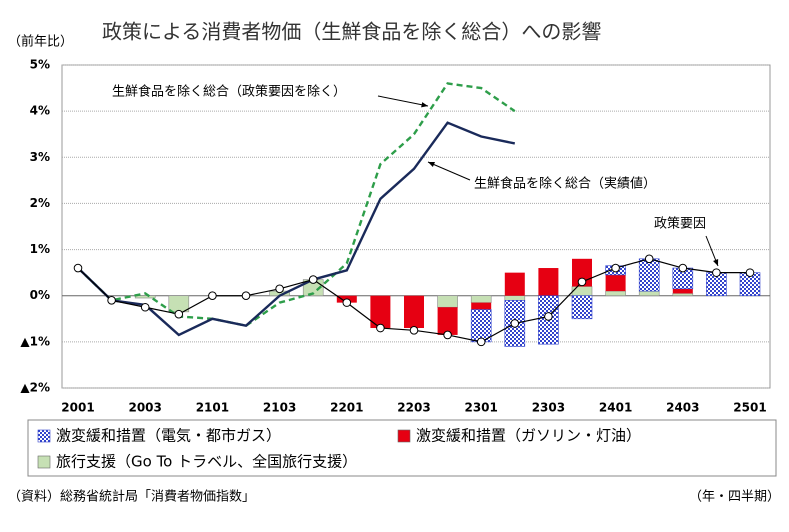 The image size is (789, 532). I want to click on y-tick-label: 0%, so click(40, 295).